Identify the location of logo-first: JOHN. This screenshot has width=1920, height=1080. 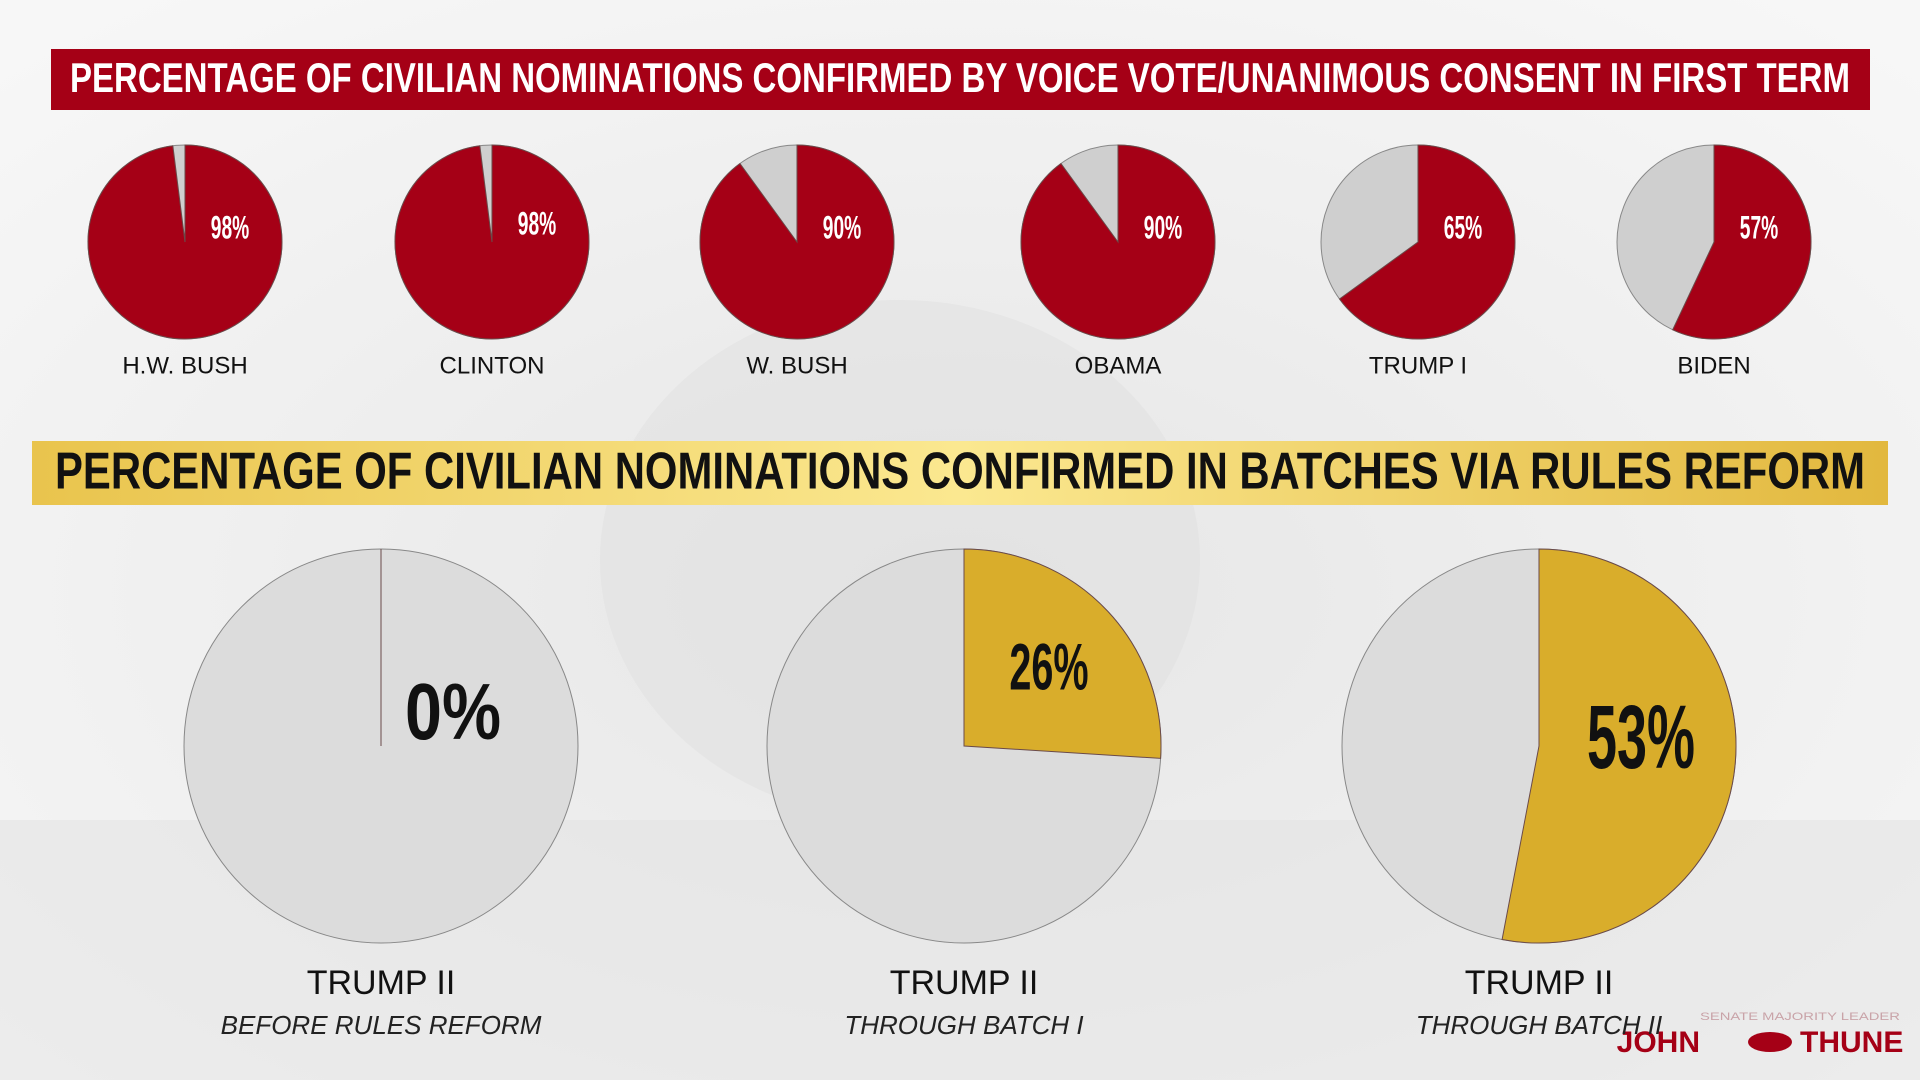
(1658, 1042).